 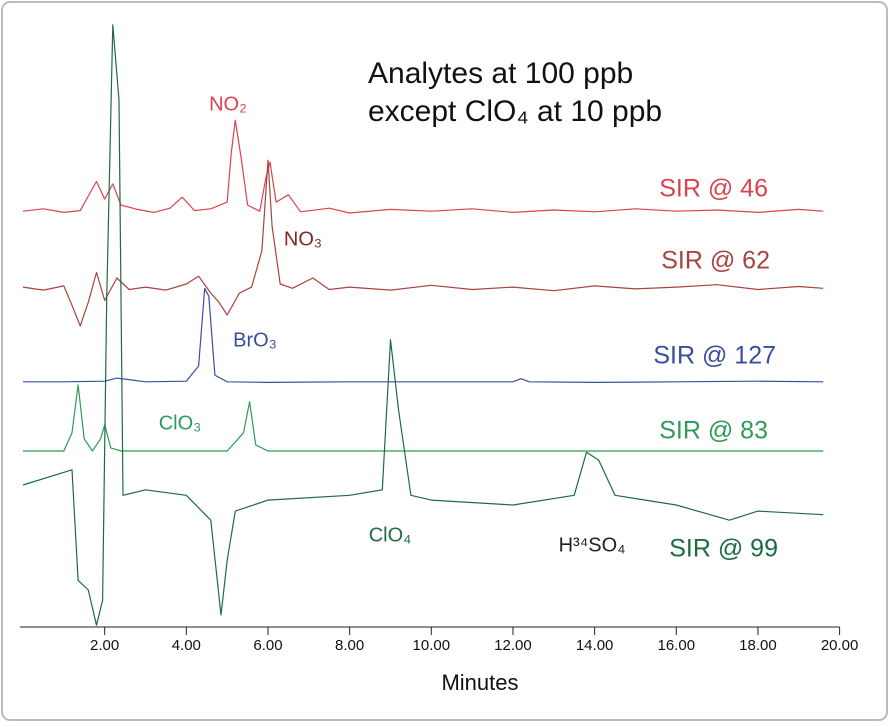 I want to click on x-tick-label: 4.00, so click(x=186, y=645).